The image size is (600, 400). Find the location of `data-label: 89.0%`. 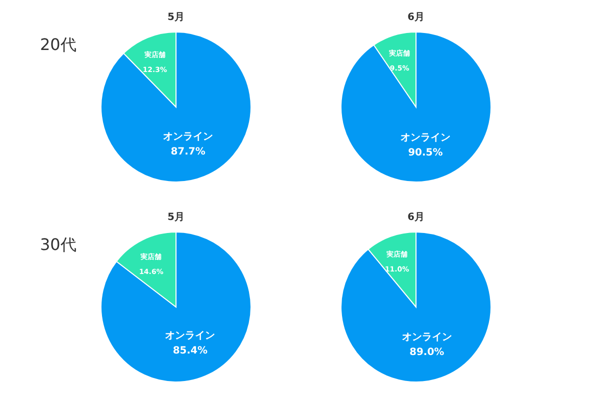

data-label: 89.0% is located at coordinates (426, 352).